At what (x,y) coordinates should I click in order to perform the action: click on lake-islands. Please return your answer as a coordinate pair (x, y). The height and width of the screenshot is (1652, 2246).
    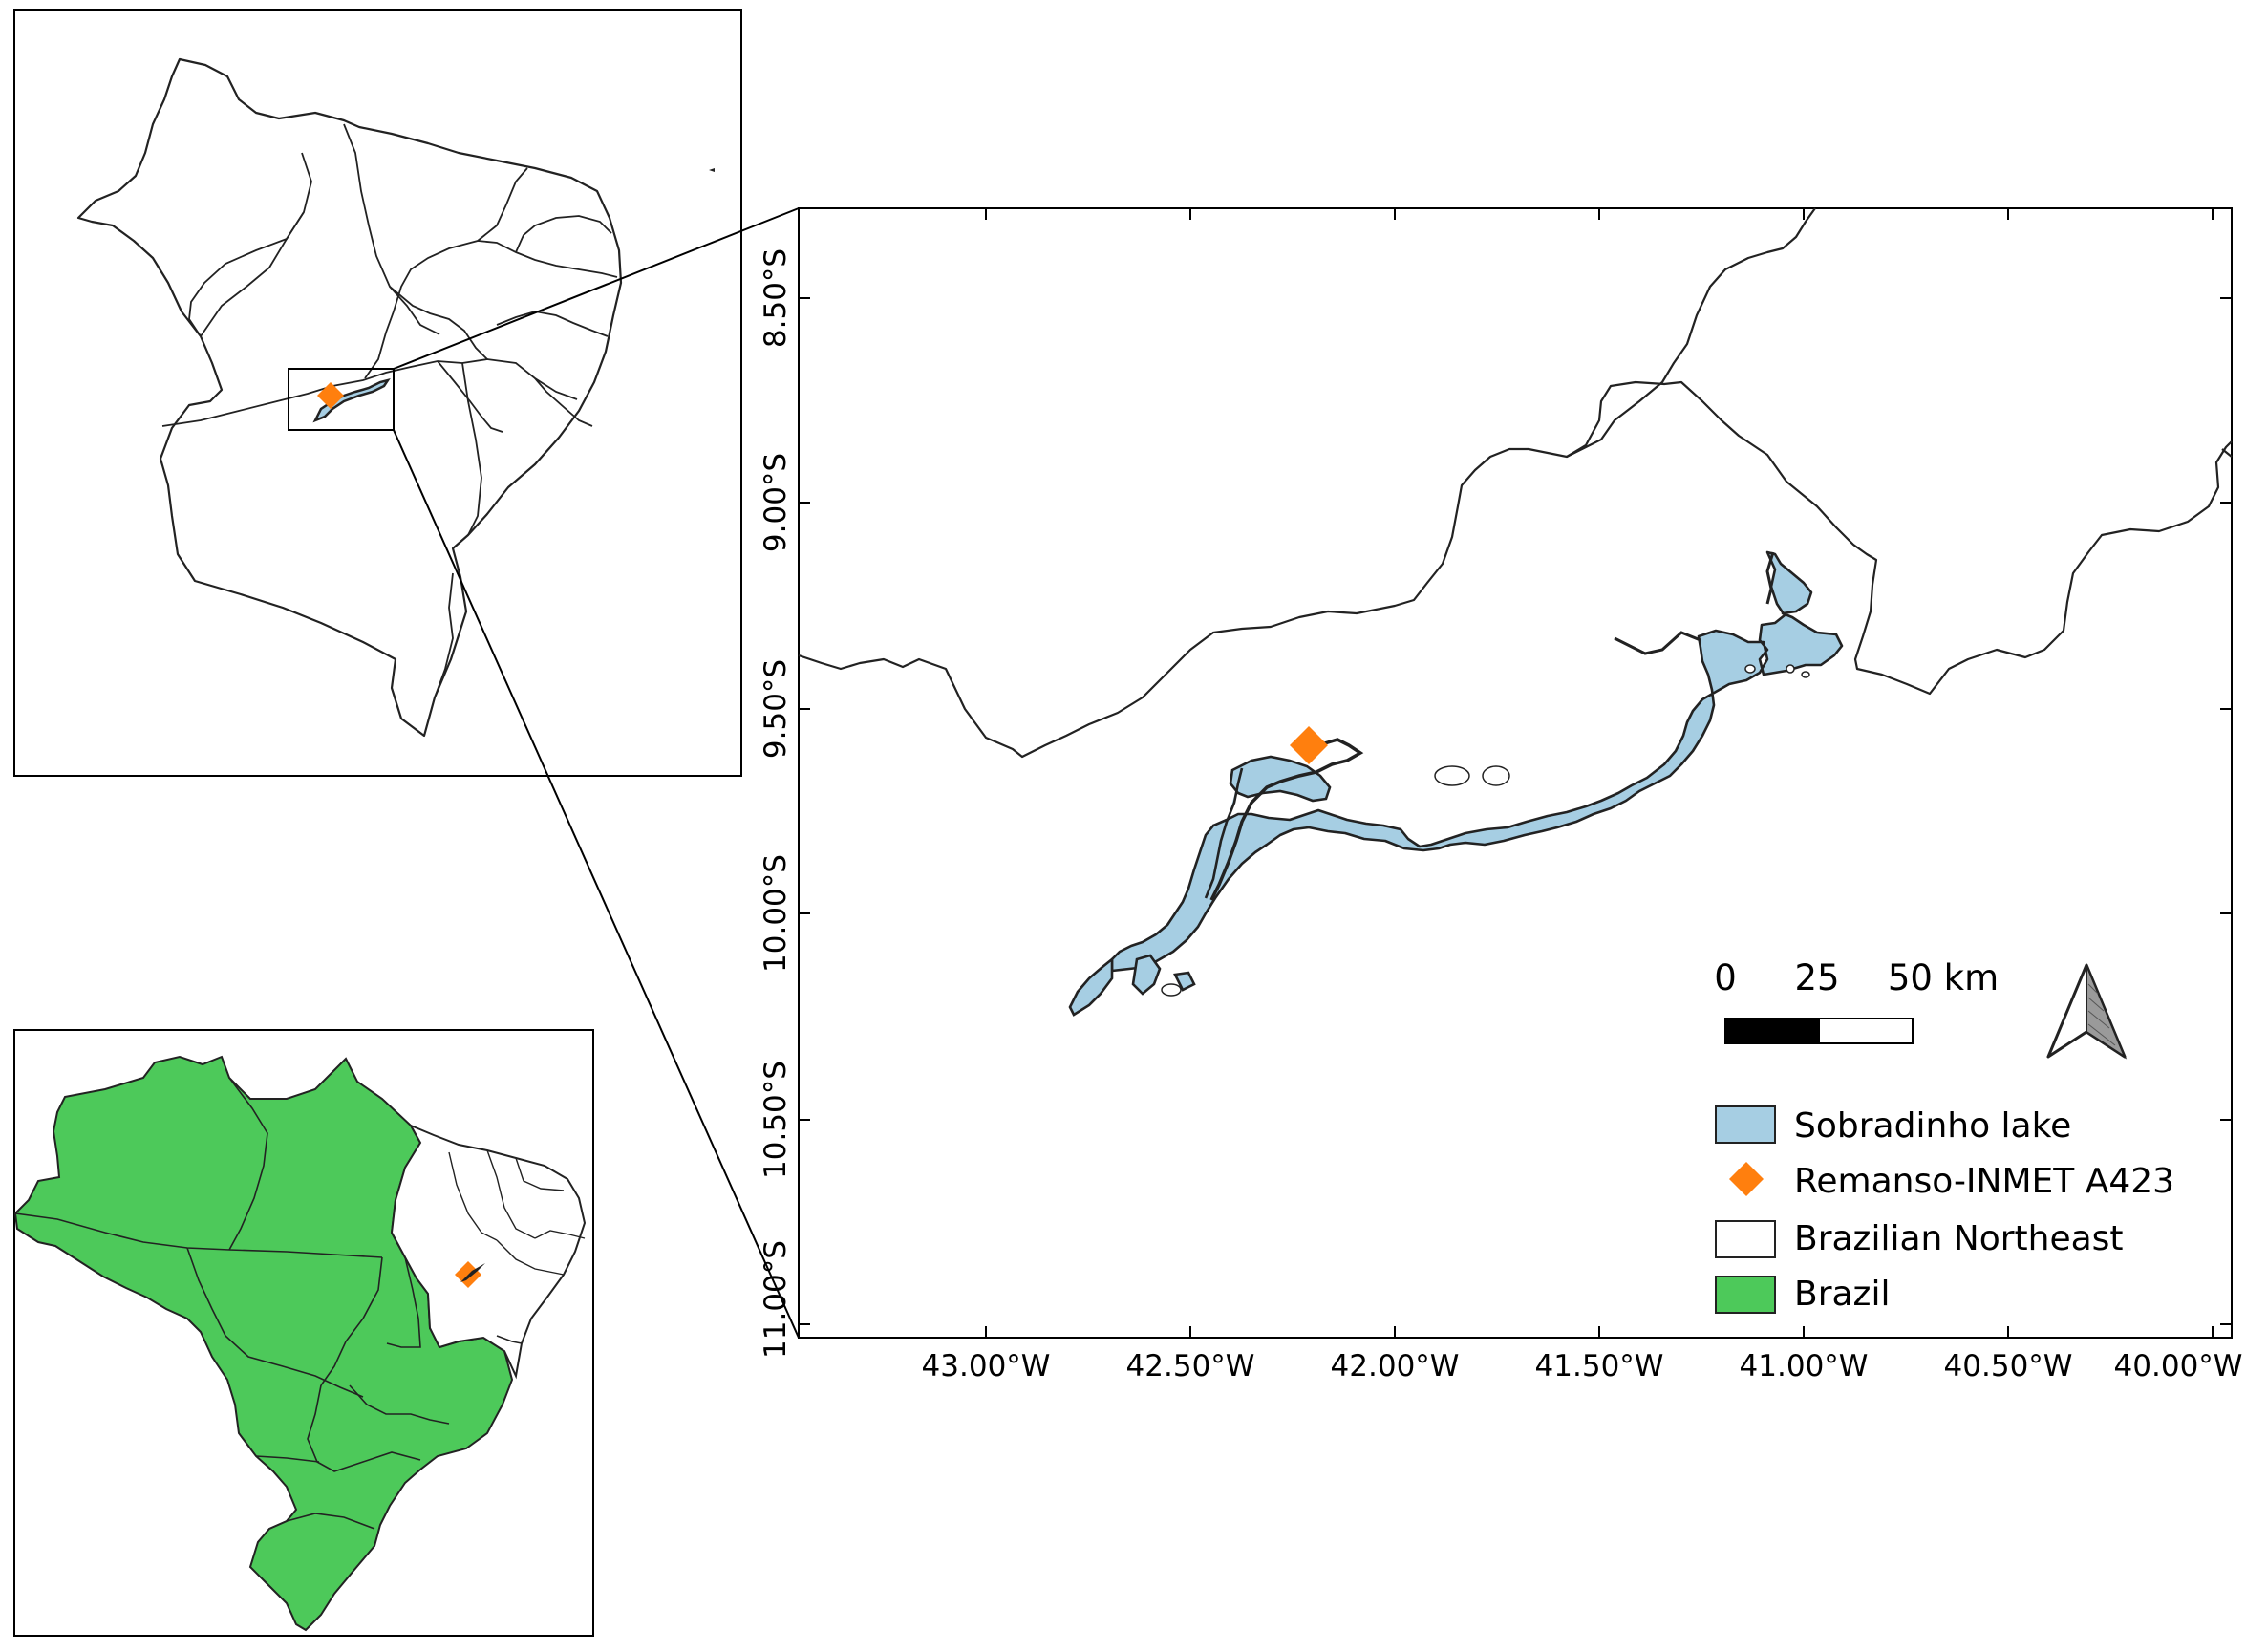
    Looking at the image, I should click on (1485, 831).